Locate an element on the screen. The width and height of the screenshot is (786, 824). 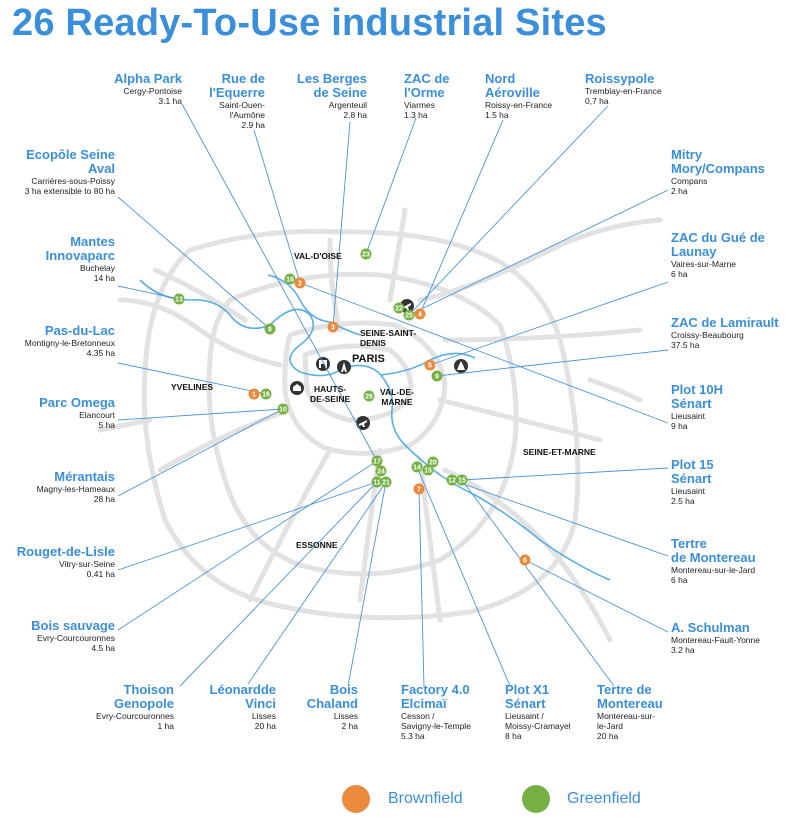
site-marker-greenfield: 16 is located at coordinates (266, 394).